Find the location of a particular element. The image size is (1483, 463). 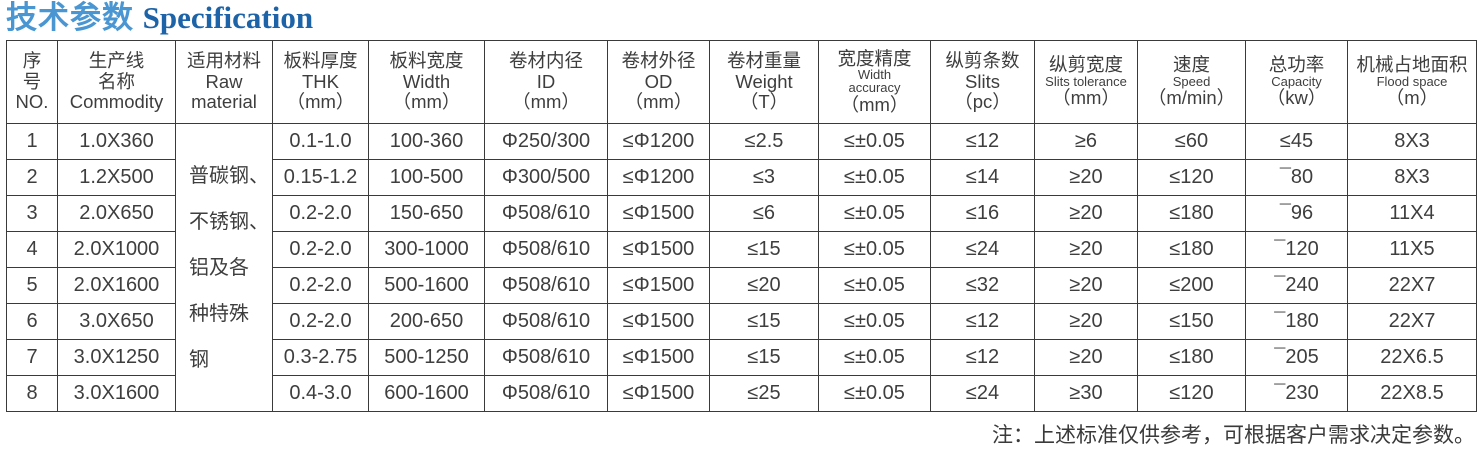

col-header-od: 卷材外径 OD （mm） is located at coordinates (658, 82).